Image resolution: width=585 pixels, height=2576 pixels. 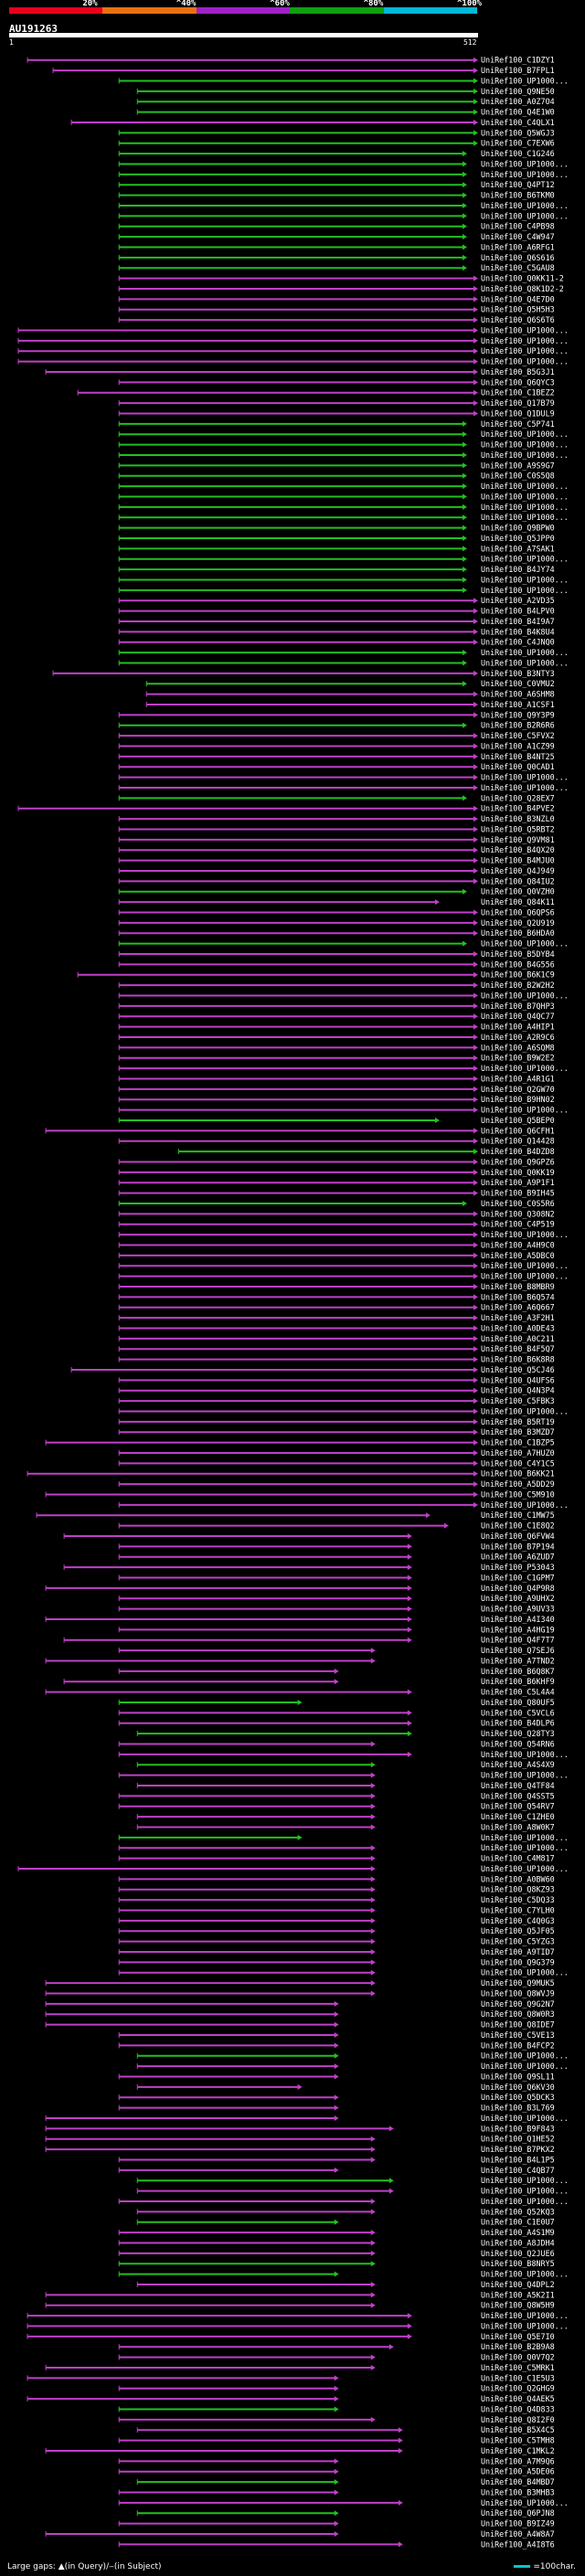 I want to click on hit-row: UniRef100_Q17B79, so click(x=337, y=403).